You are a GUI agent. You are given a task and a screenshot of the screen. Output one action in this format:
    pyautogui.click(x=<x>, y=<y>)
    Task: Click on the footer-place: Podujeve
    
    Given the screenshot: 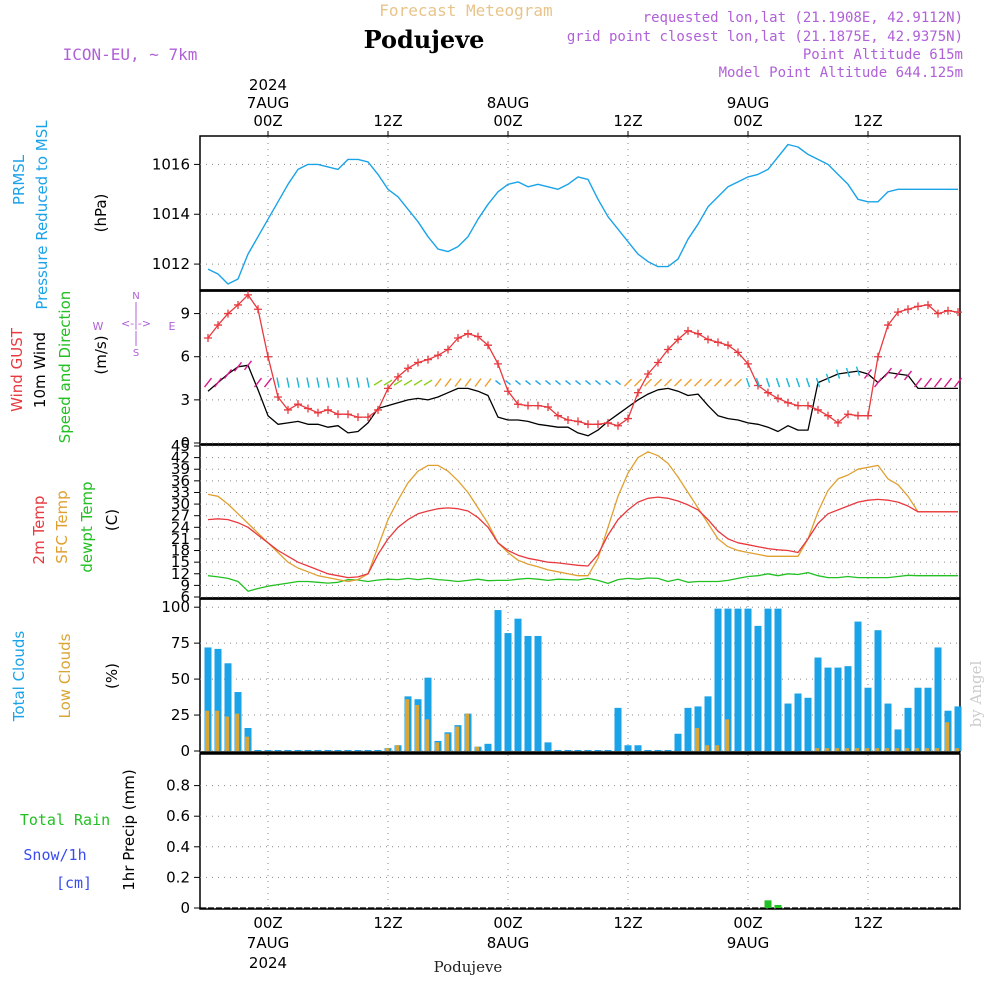 What is the action you would take?
    pyautogui.click(x=468, y=967)
    